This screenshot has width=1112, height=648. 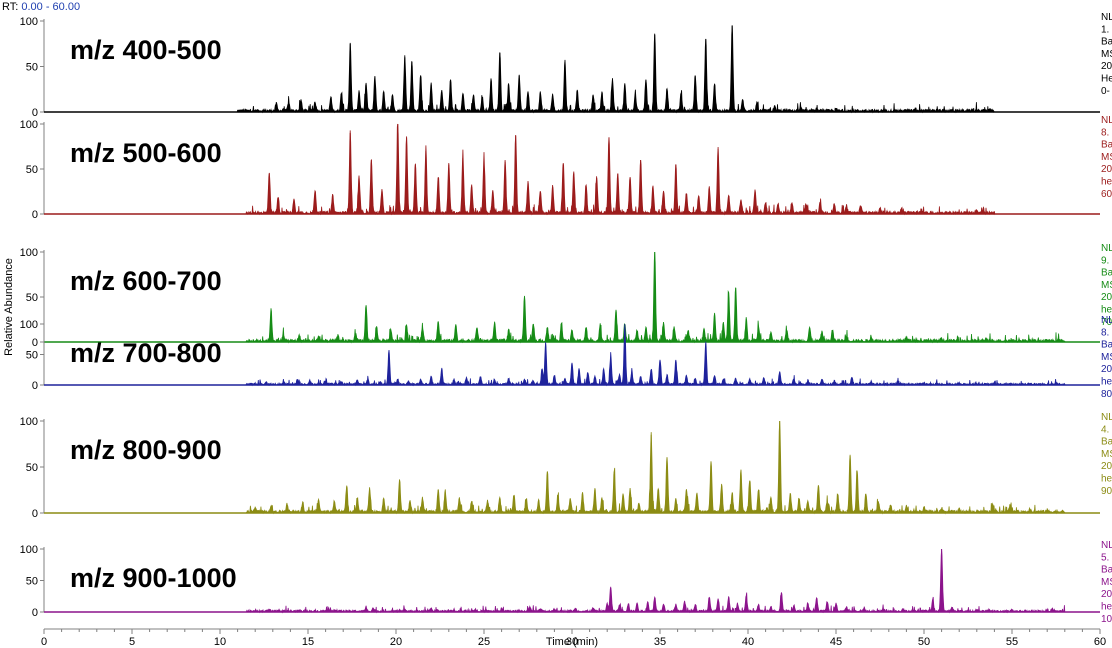 I want to click on x-tick-label: 55, so click(x=1012, y=642).